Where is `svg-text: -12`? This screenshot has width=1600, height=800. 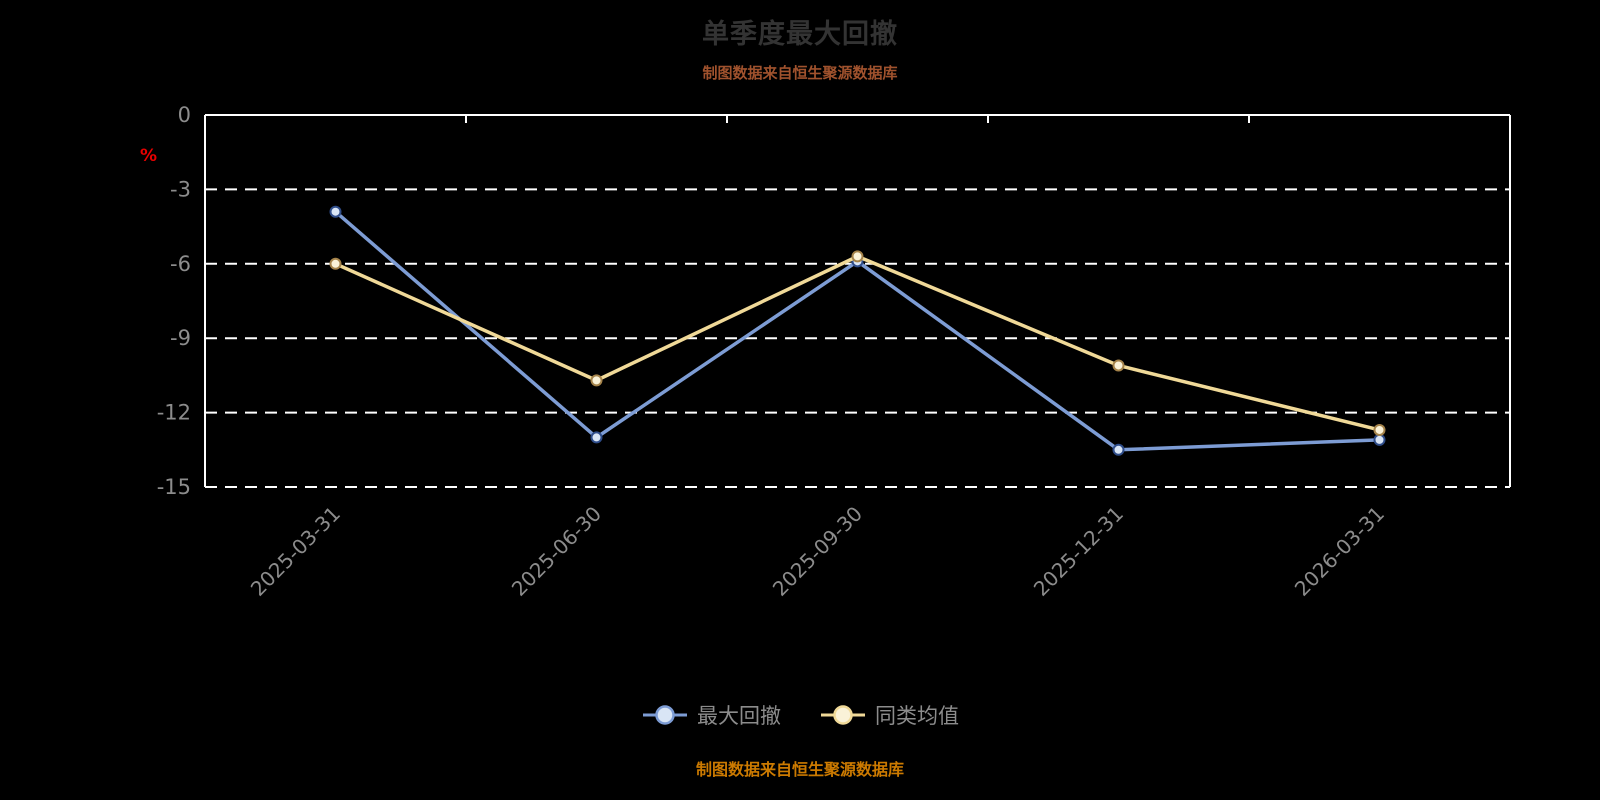
svg-text: -12 is located at coordinates (174, 413).